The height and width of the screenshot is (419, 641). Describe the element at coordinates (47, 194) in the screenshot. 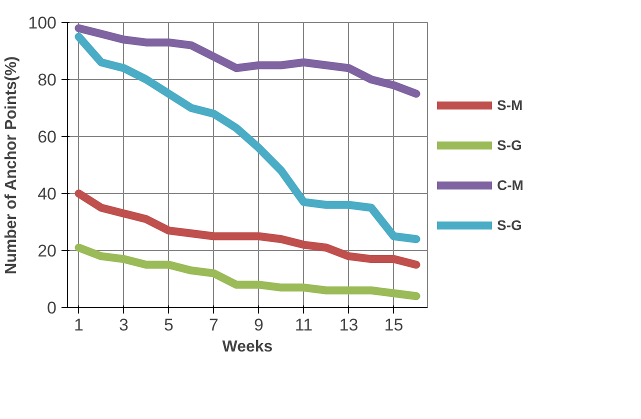

I see `y-tick-label: 40` at that location.